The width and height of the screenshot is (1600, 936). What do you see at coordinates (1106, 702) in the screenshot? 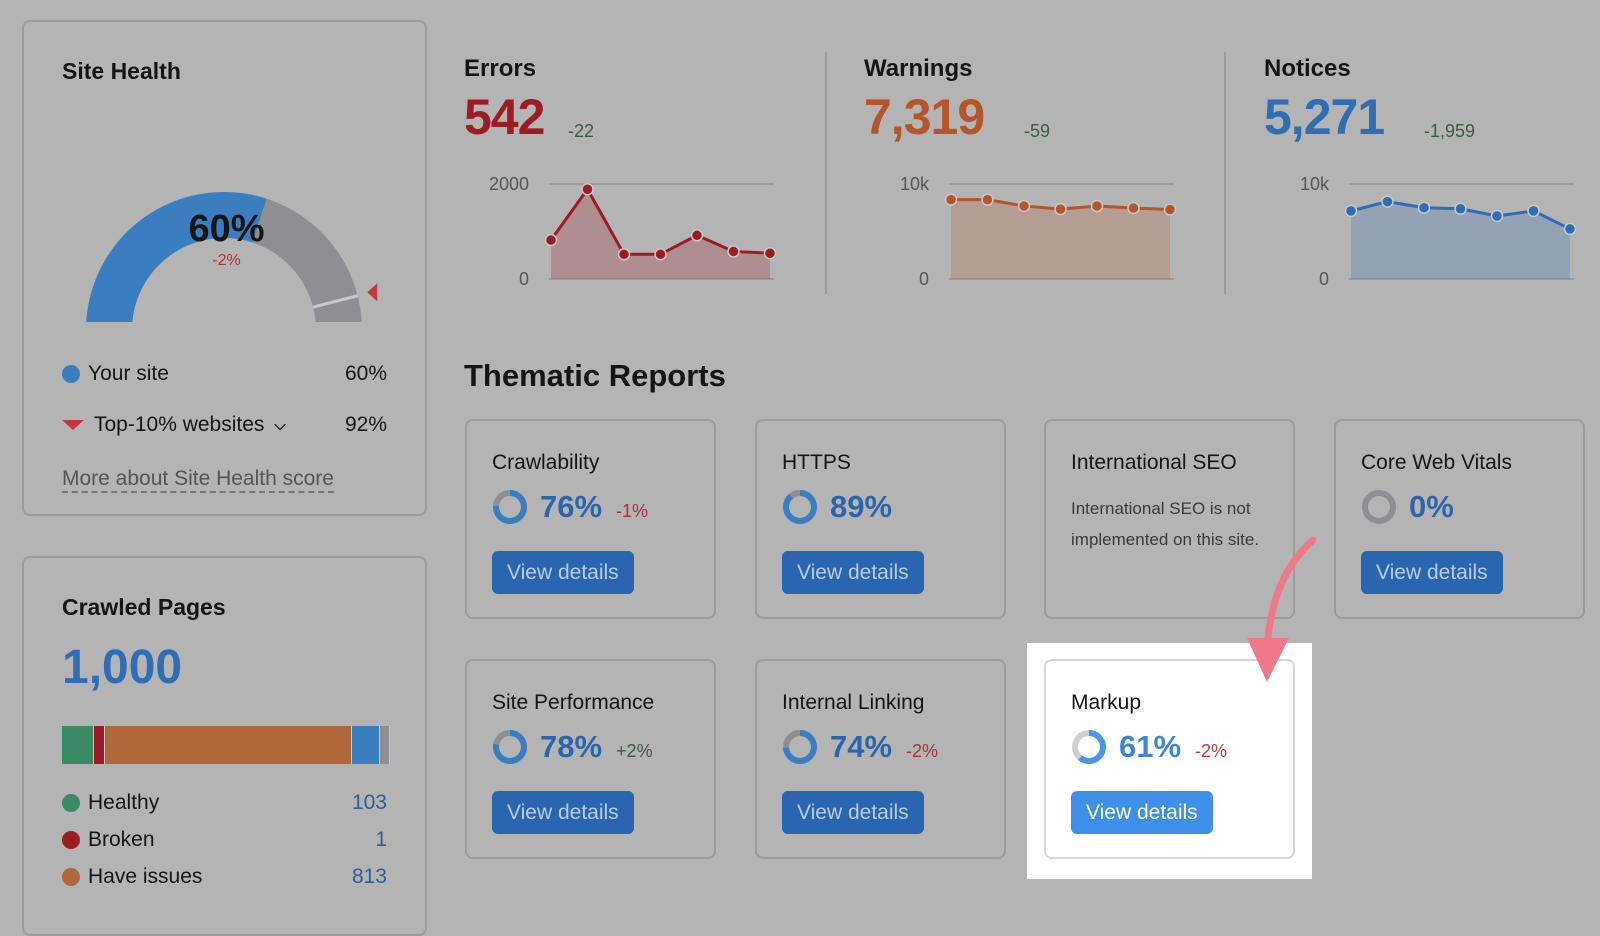
I see `report-title: Markup` at bounding box center [1106, 702].